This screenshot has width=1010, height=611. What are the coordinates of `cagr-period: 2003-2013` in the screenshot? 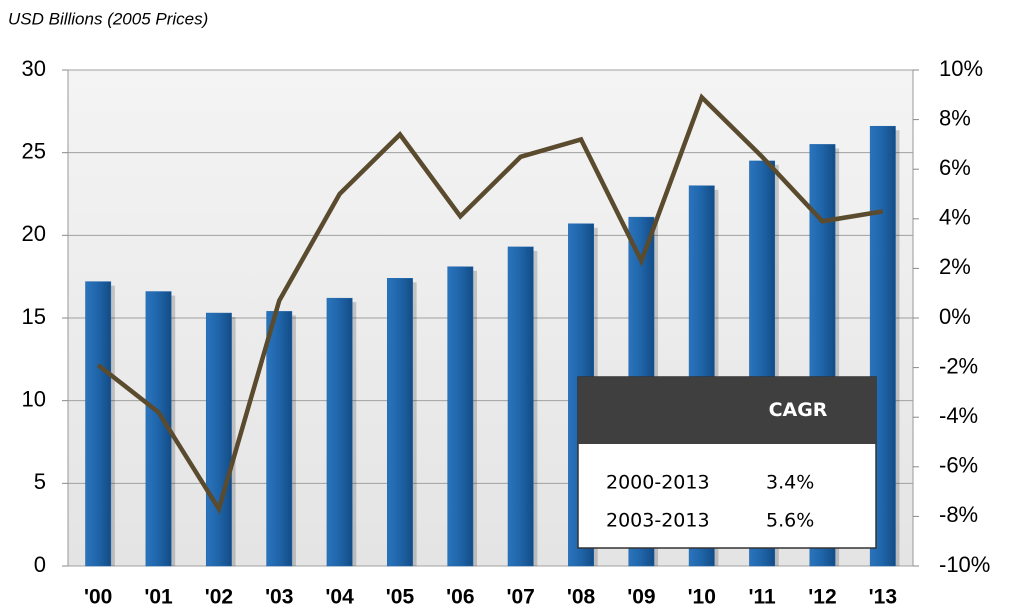 It's located at (658, 521).